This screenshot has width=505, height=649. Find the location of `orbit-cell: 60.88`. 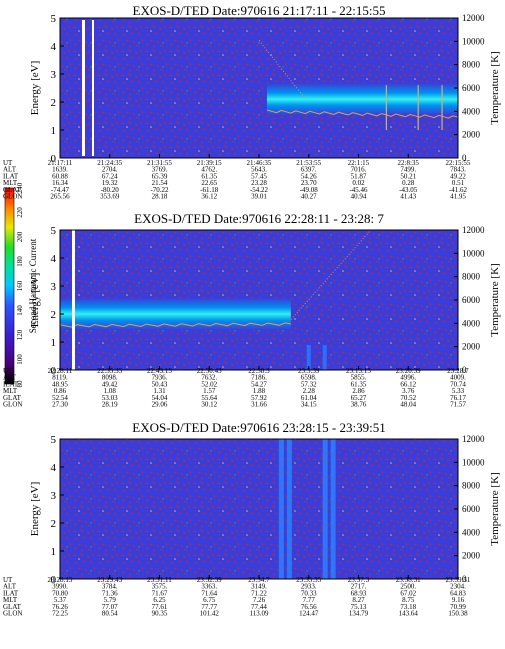

orbit-cell: 60.88 is located at coordinates (60, 176).